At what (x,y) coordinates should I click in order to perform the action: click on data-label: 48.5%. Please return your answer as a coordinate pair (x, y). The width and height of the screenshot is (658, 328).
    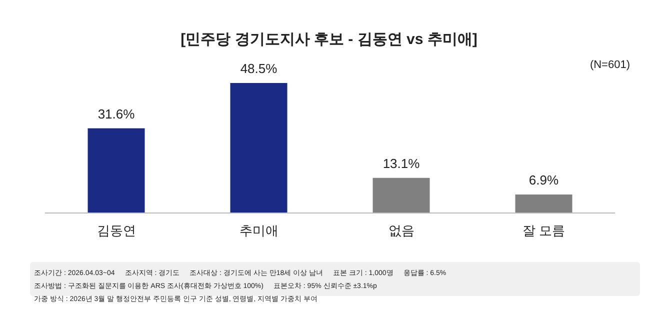
    Looking at the image, I should click on (259, 68).